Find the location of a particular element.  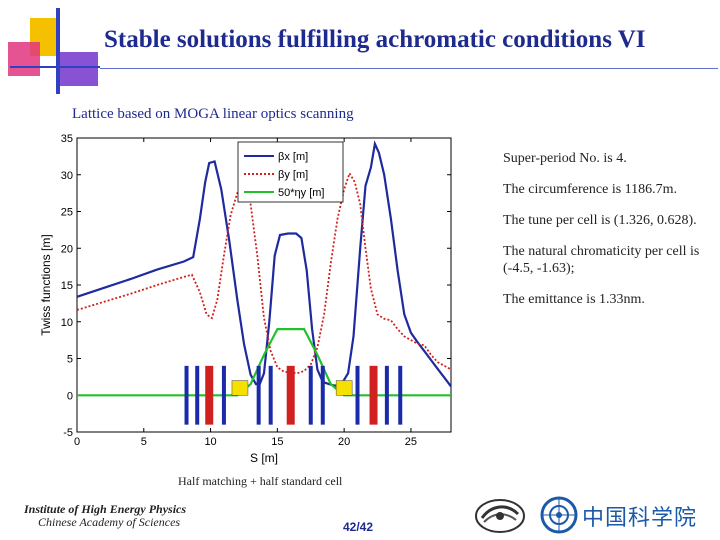

y-tick-label: 30 is located at coordinates (67, 176).